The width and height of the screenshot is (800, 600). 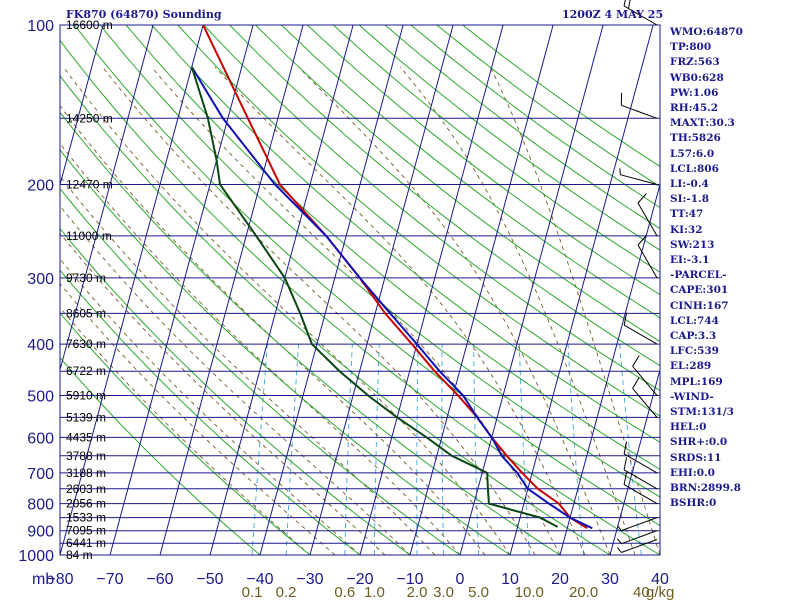 What do you see at coordinates (86, 473) in the screenshot?
I see `height-label: 3188 m` at bounding box center [86, 473].